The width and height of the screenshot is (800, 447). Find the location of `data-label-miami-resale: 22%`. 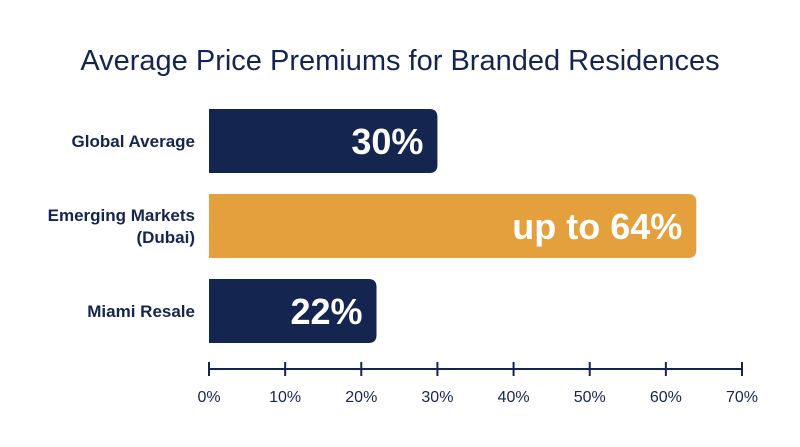

data-label-miami-resale: 22% is located at coordinates (326, 311).